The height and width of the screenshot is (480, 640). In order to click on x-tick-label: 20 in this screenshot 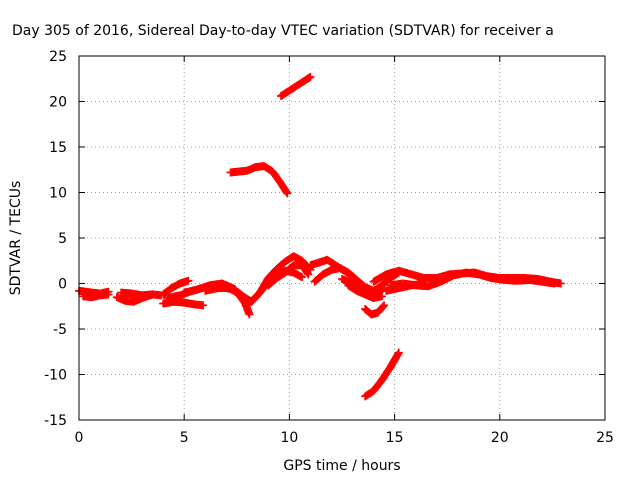, I will do `click(500, 438)`.